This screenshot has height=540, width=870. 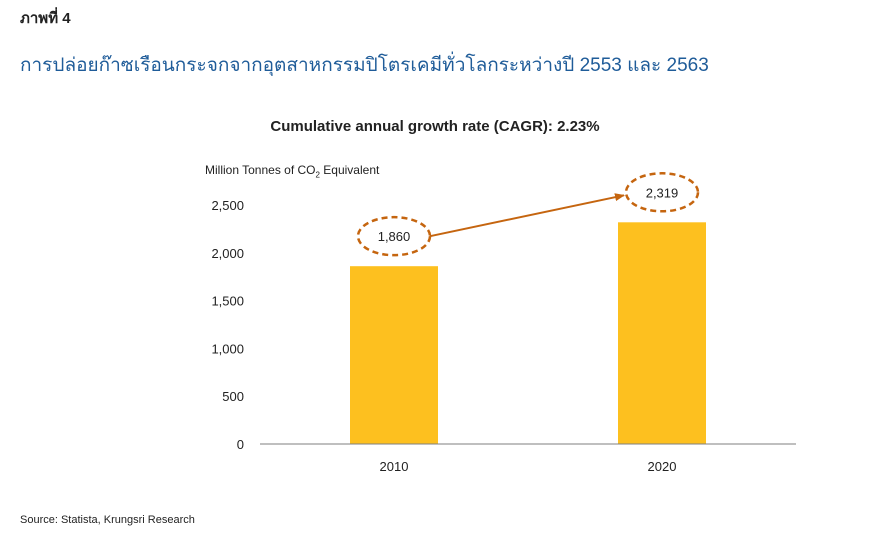 I want to click on x-tick-label: 2010, so click(x=394, y=466).